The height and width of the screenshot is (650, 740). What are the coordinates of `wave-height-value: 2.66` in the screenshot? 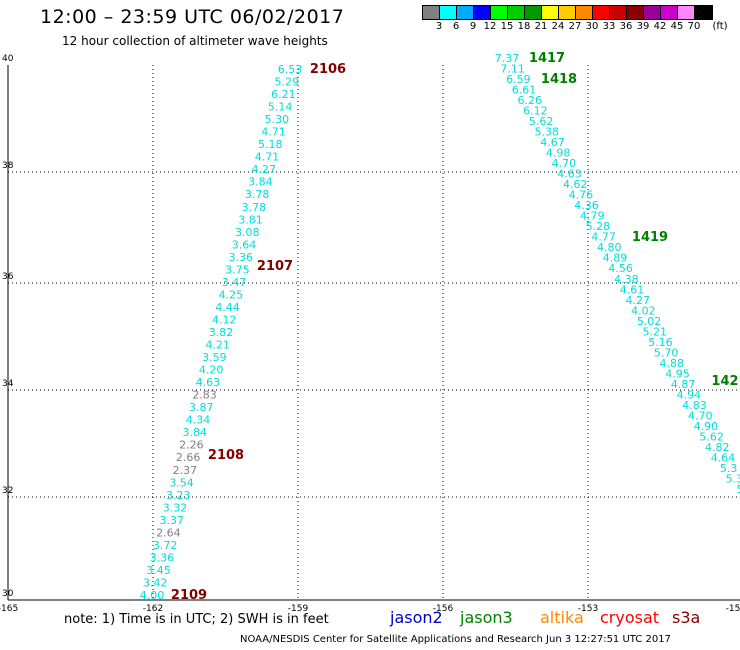 It's located at (188, 457).